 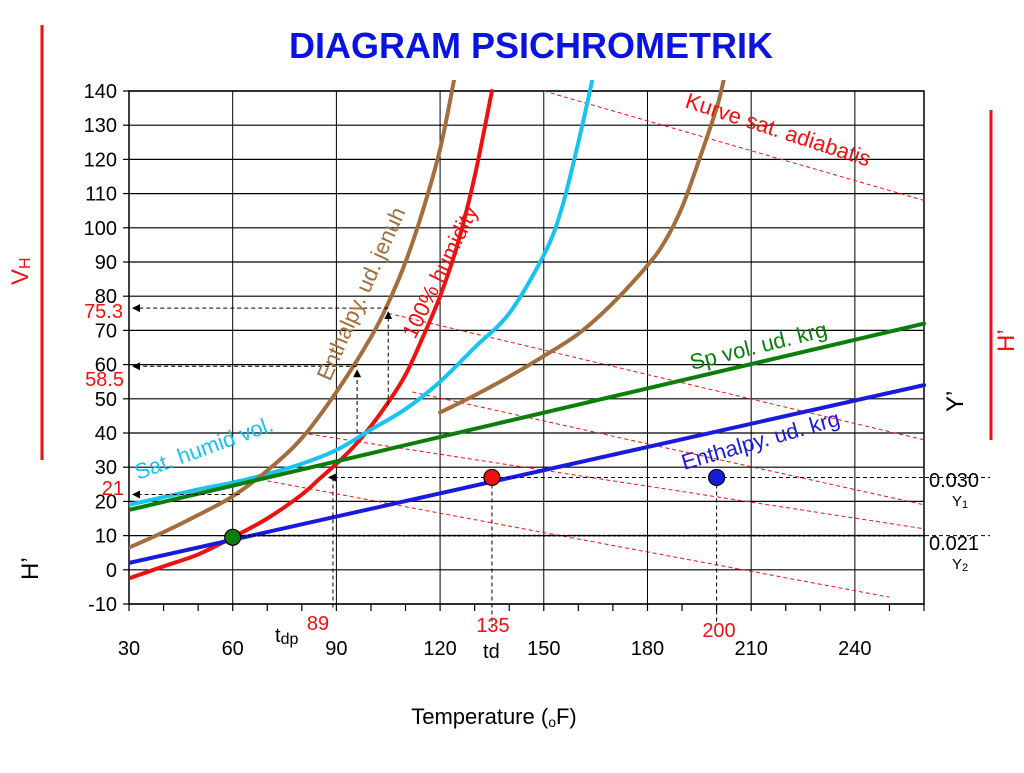 What do you see at coordinates (318, 624) in the screenshot?
I see `value-89: 89` at bounding box center [318, 624].